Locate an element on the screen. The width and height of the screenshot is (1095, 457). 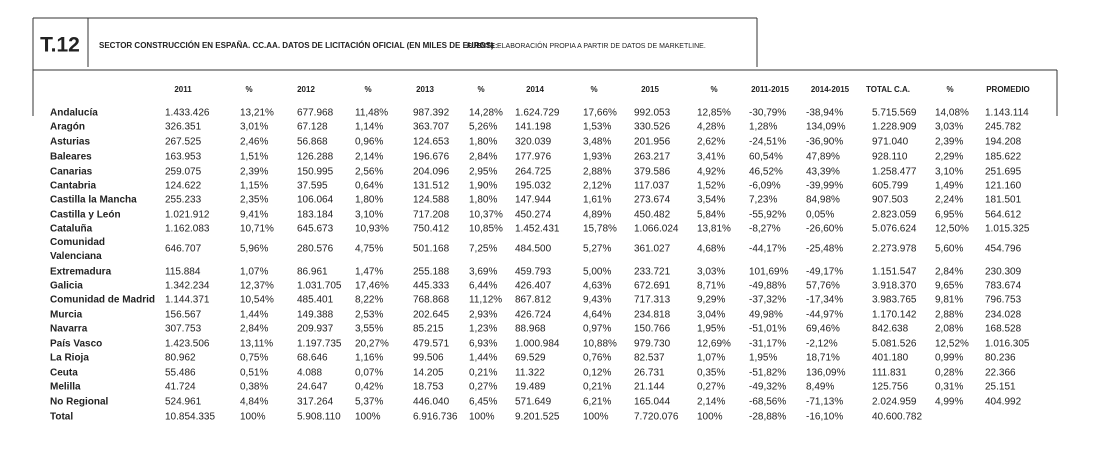
cell: 971.040 is located at coordinates (890, 142).